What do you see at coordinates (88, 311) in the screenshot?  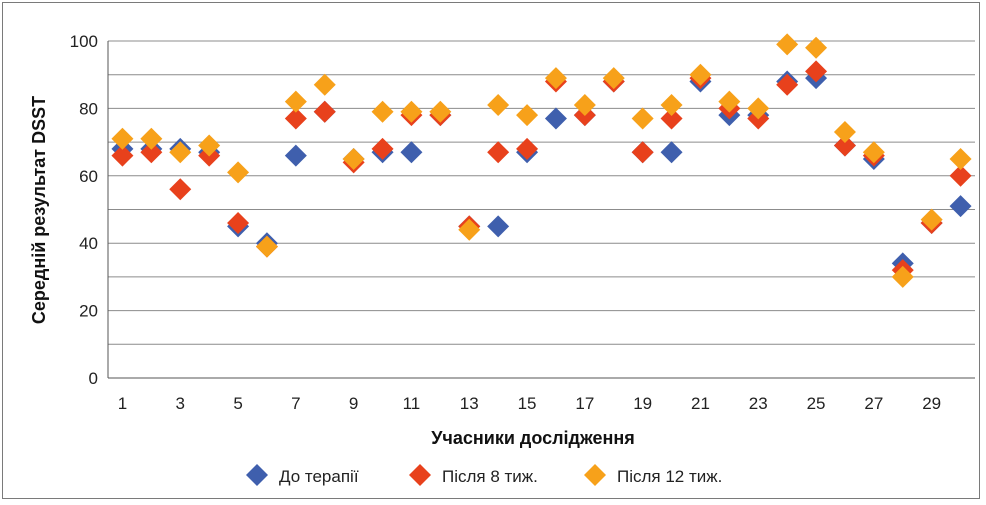 I see `y-tick-label: 20` at bounding box center [88, 311].